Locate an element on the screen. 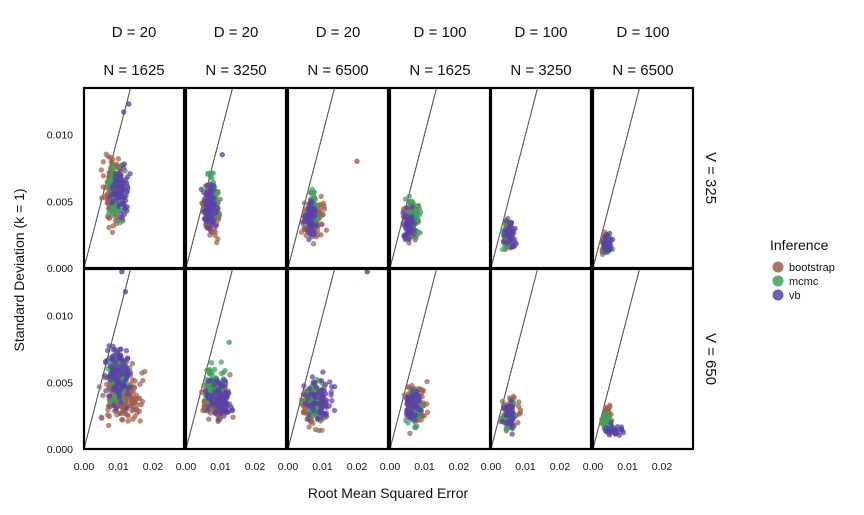 The width and height of the screenshot is (864, 515). facet-n-label: N = 1625 is located at coordinates (439, 70).